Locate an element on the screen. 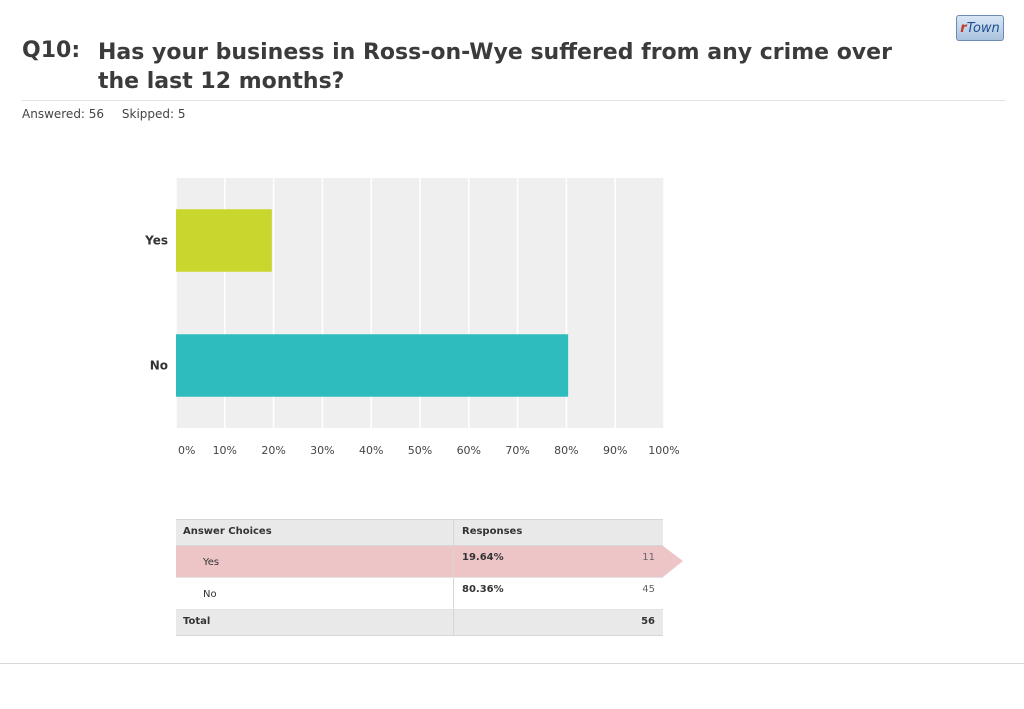 The image size is (1024, 709). choice-label: Yes is located at coordinates (211, 562).